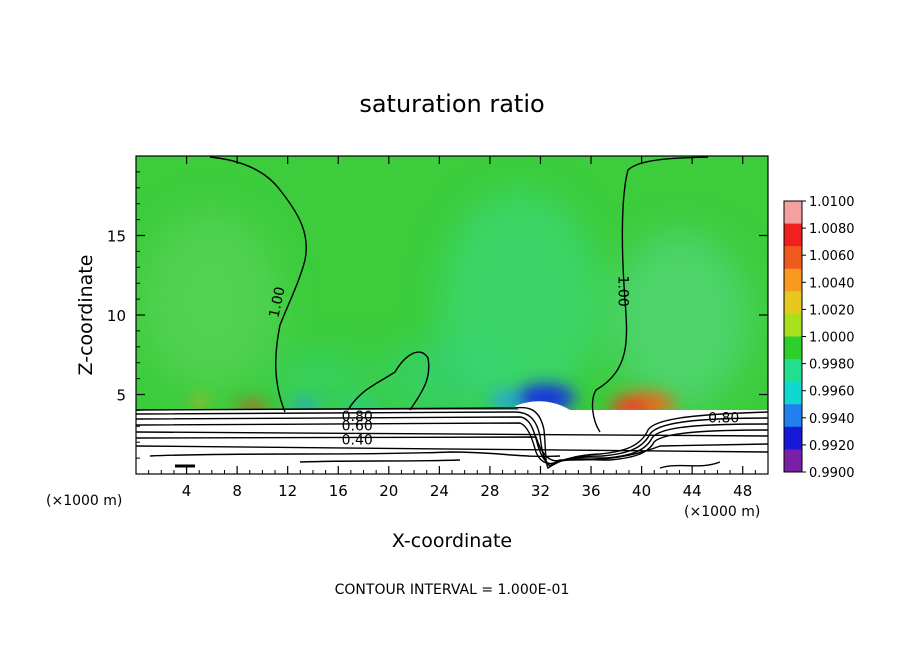  I want to click on x-tick-label: 40, so click(641, 491).